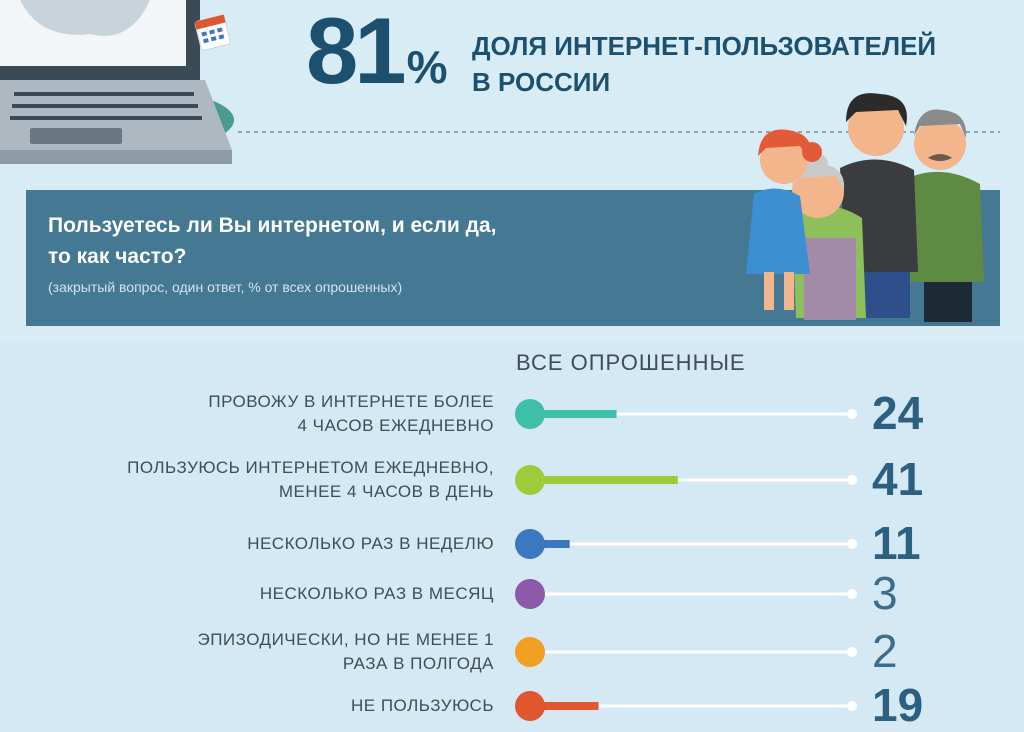 Image resolution: width=1024 pixels, height=732 pixels. Describe the element at coordinates (898, 413) in the screenshot. I see `data-label: 24` at that location.